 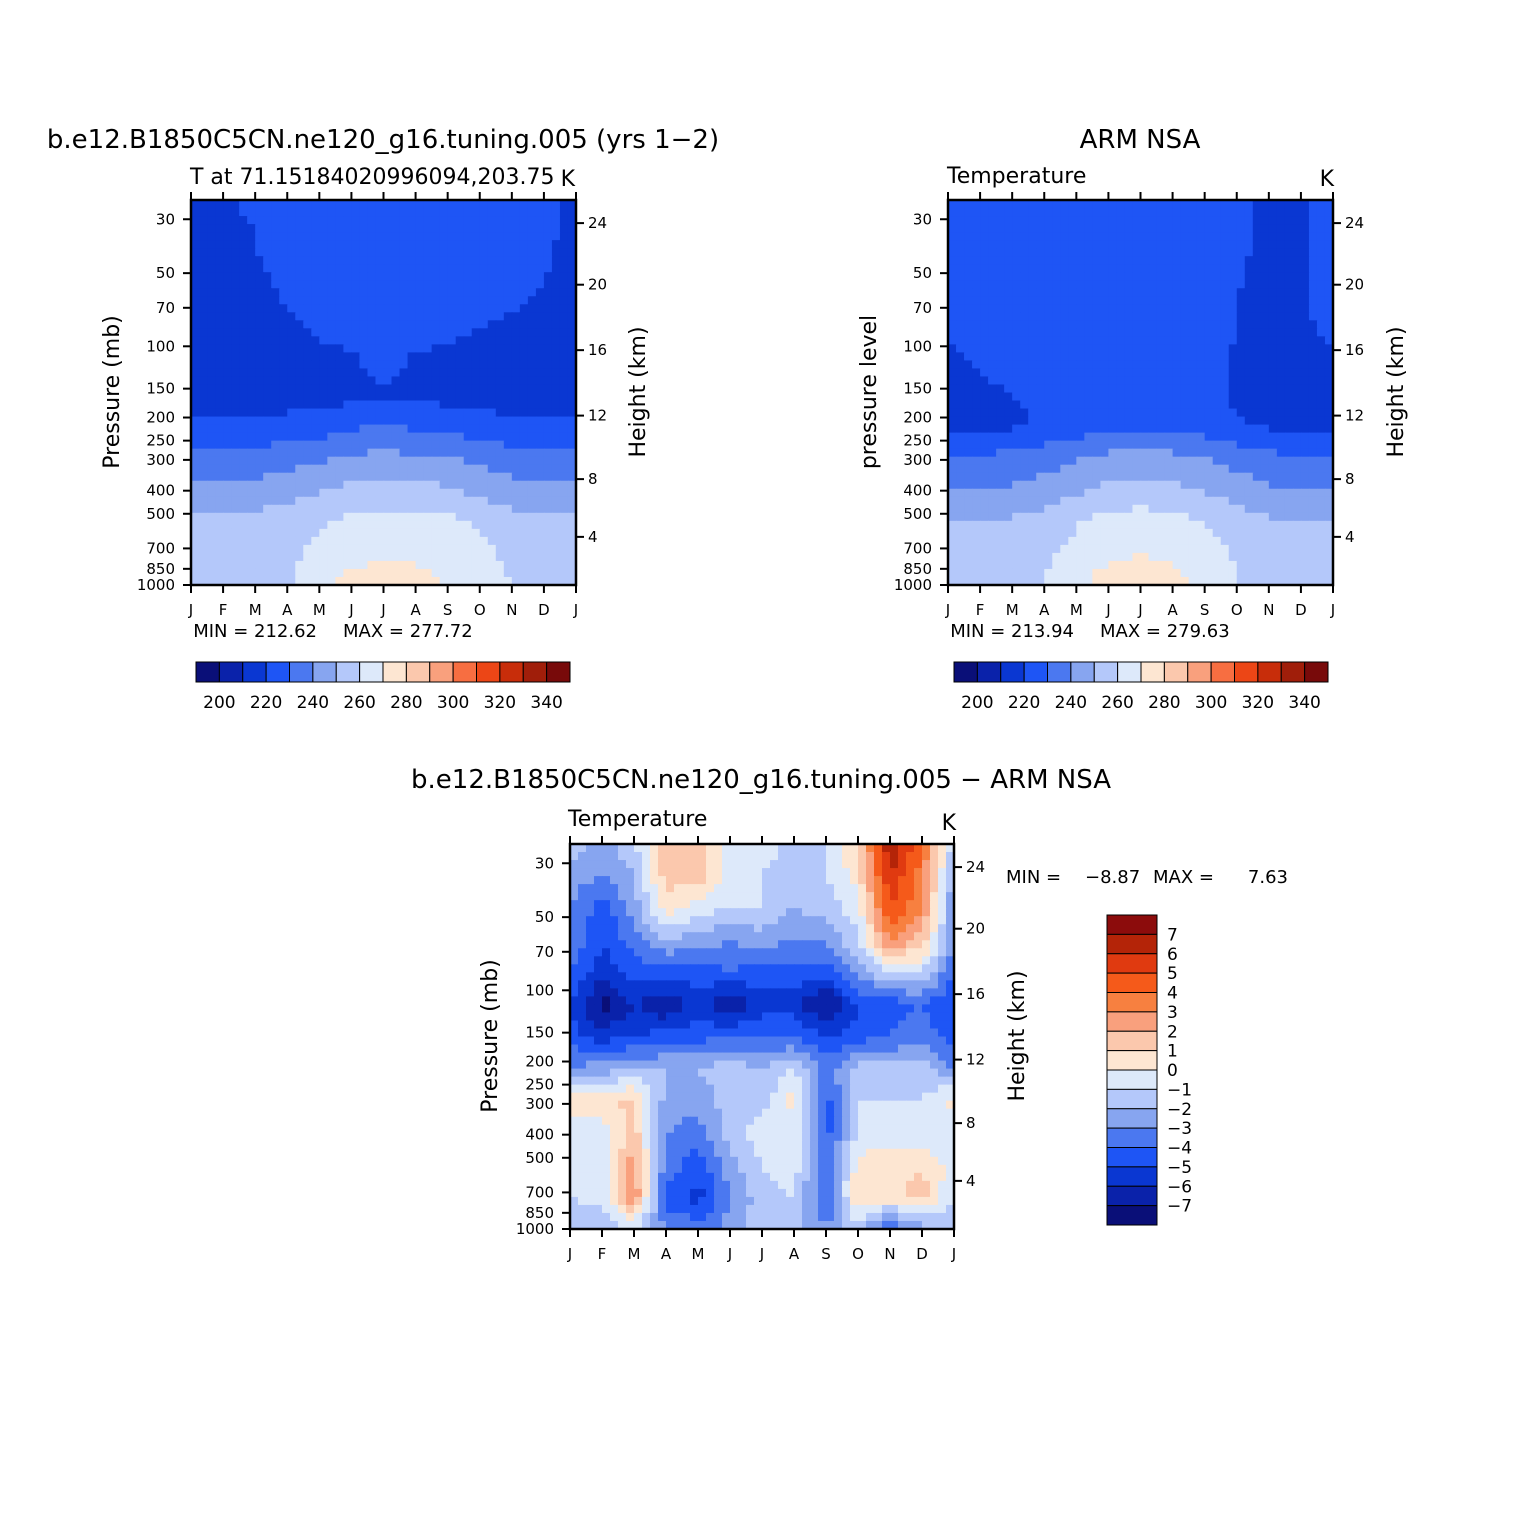 I want to click on model-colorbar-swatch, so click(x=371, y=672).